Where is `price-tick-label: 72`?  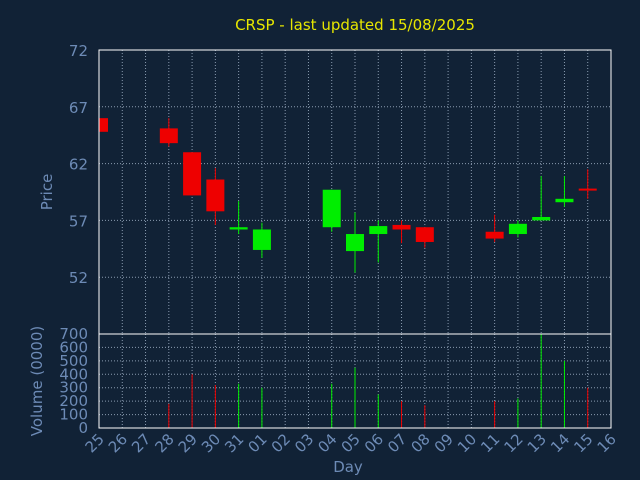 price-tick-label: 72 is located at coordinates (78, 51).